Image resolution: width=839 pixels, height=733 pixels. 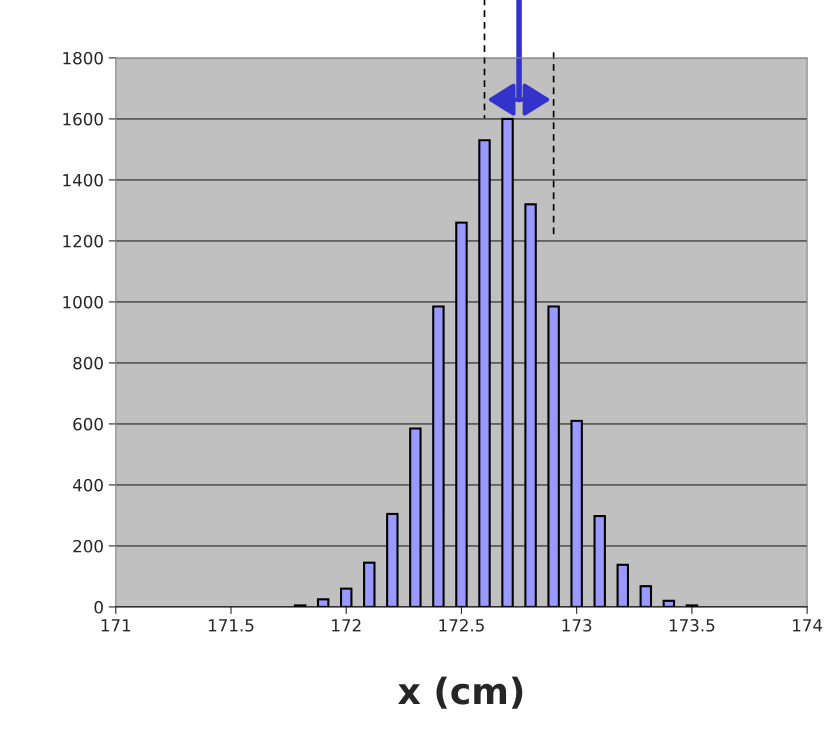 What do you see at coordinates (88, 546) in the screenshot?
I see `y-tick-label: 200` at bounding box center [88, 546].